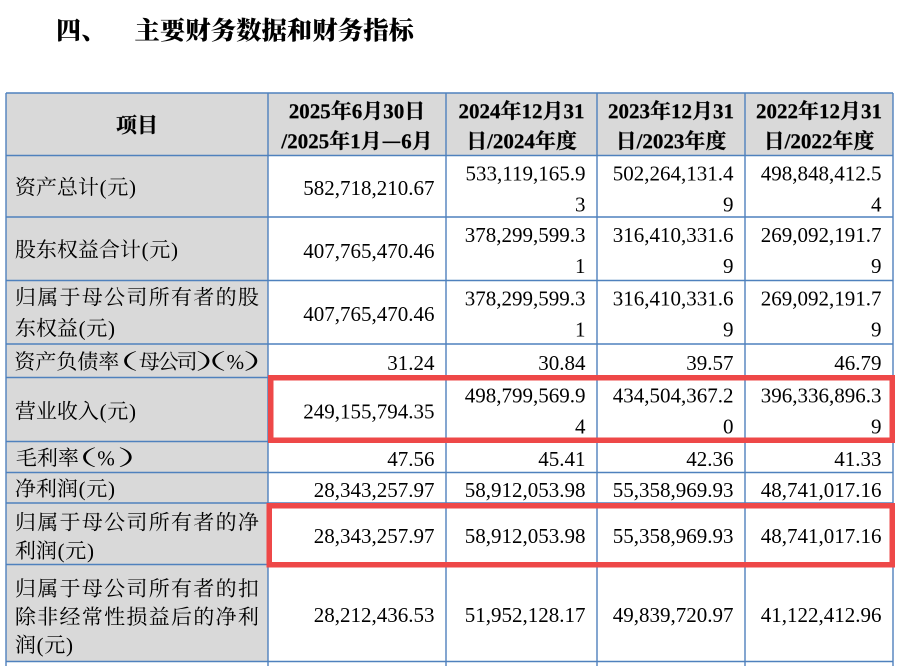  What do you see at coordinates (857, 363) in the screenshot?
I see `svg-text: 46.79` at bounding box center [857, 363].